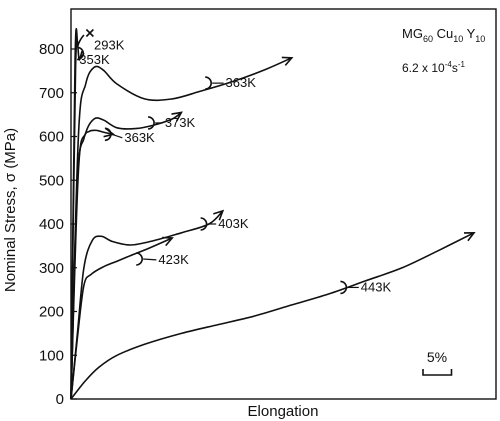  I want to click on y-tick-label: 300, so click(51, 268).